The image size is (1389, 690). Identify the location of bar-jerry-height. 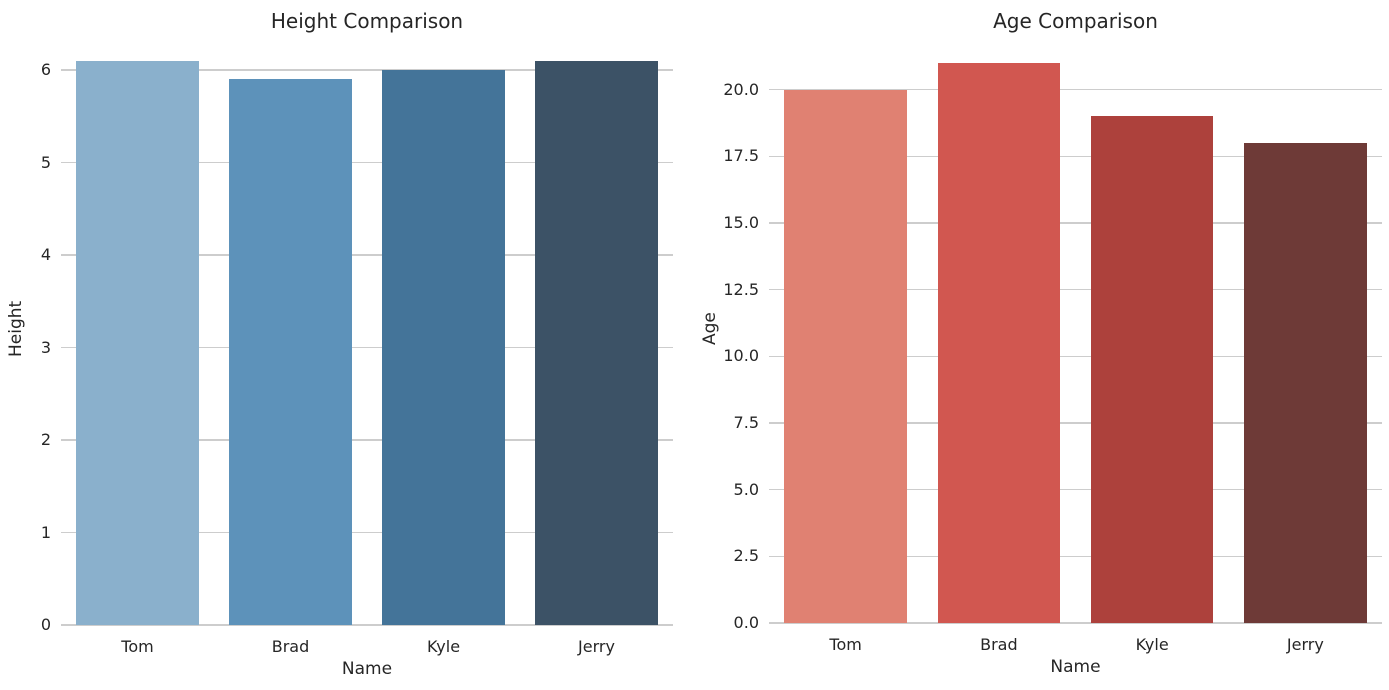
(596, 342).